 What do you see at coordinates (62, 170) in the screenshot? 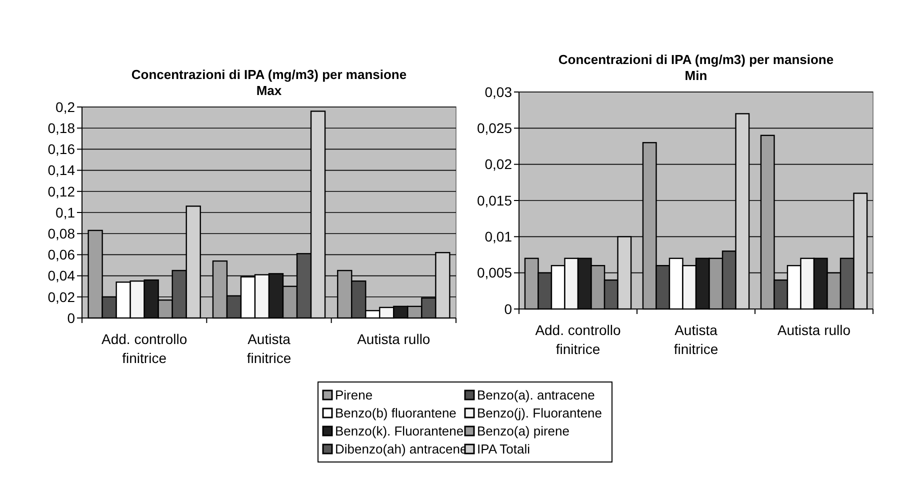
I see `y-tick-label: 0,14` at bounding box center [62, 170].